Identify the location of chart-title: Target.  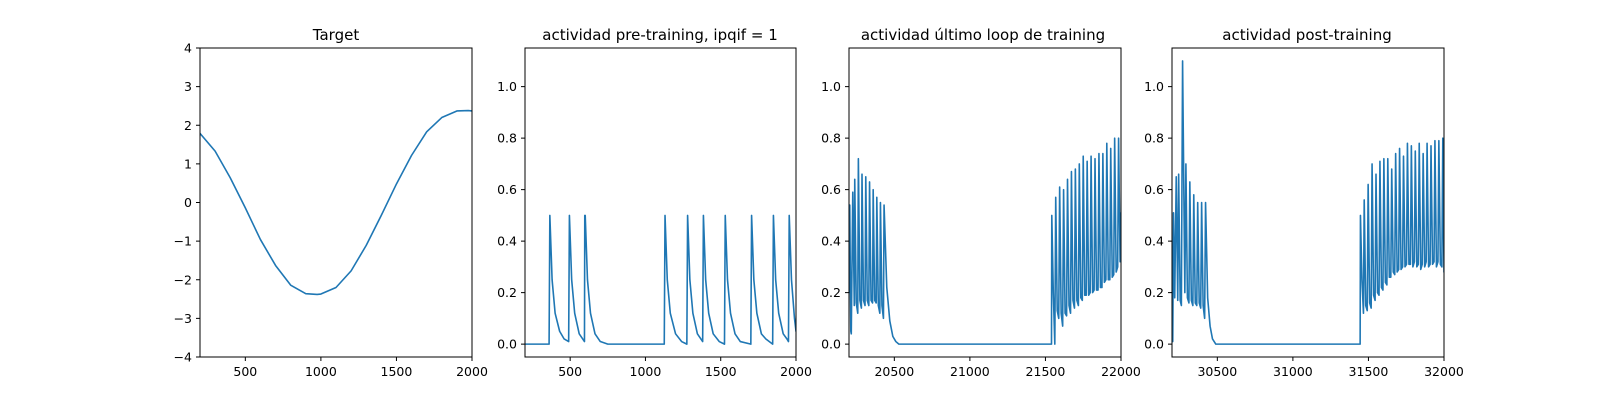
(336, 35).